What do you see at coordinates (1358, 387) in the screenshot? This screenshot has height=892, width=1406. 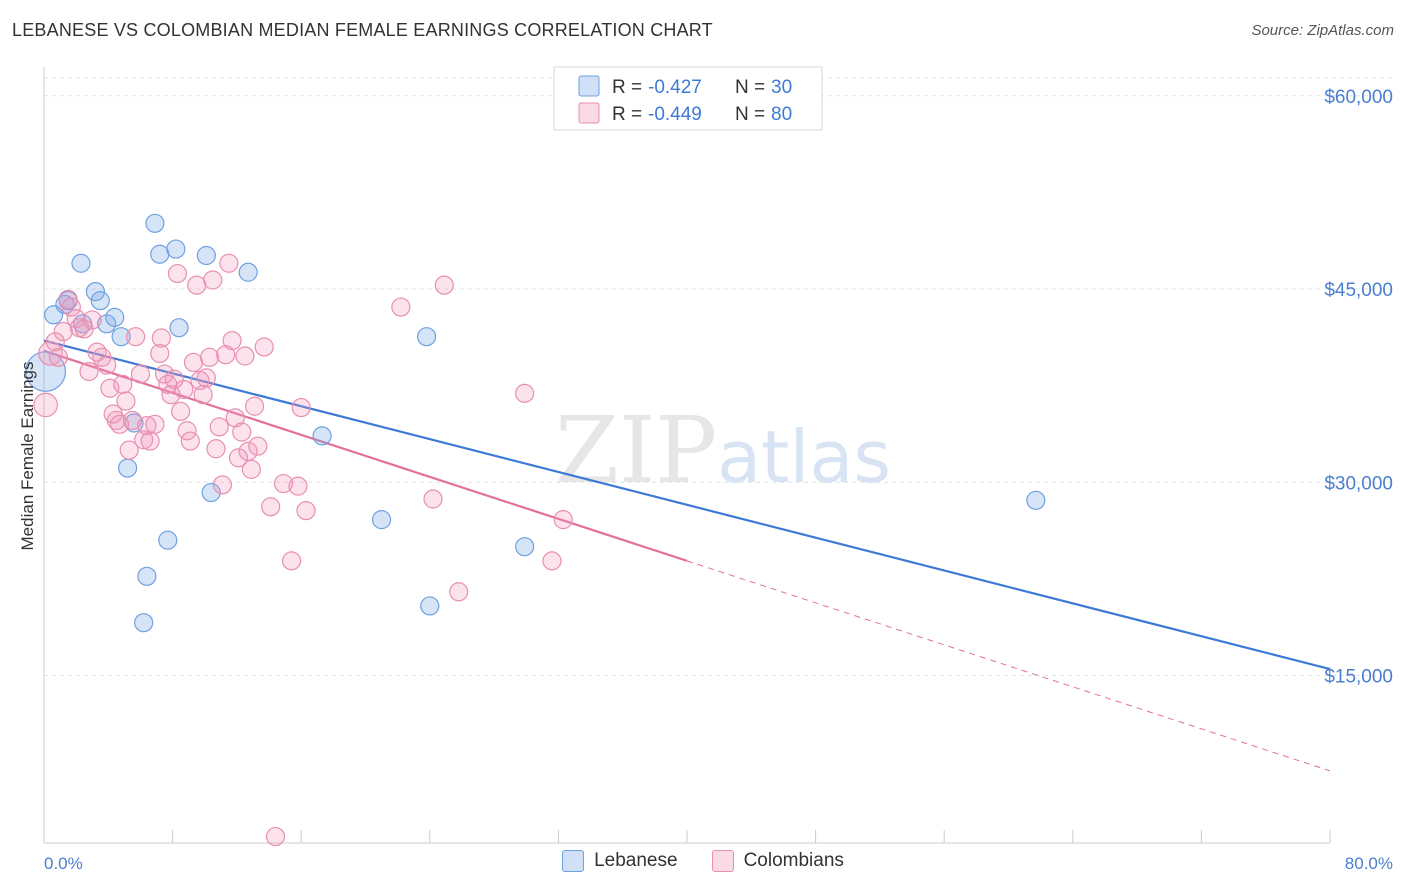 I see `y-ticks: $15,000 $30,000 $45,000 $60,000` at bounding box center [1358, 387].